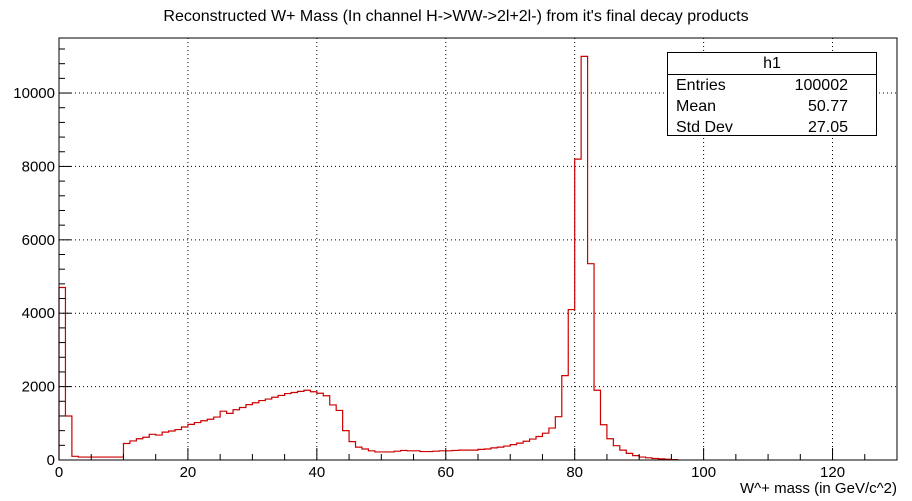 This screenshot has height=501, width=912. Describe the element at coordinates (574, 472) in the screenshot. I see `x-tick-label: 80` at that location.